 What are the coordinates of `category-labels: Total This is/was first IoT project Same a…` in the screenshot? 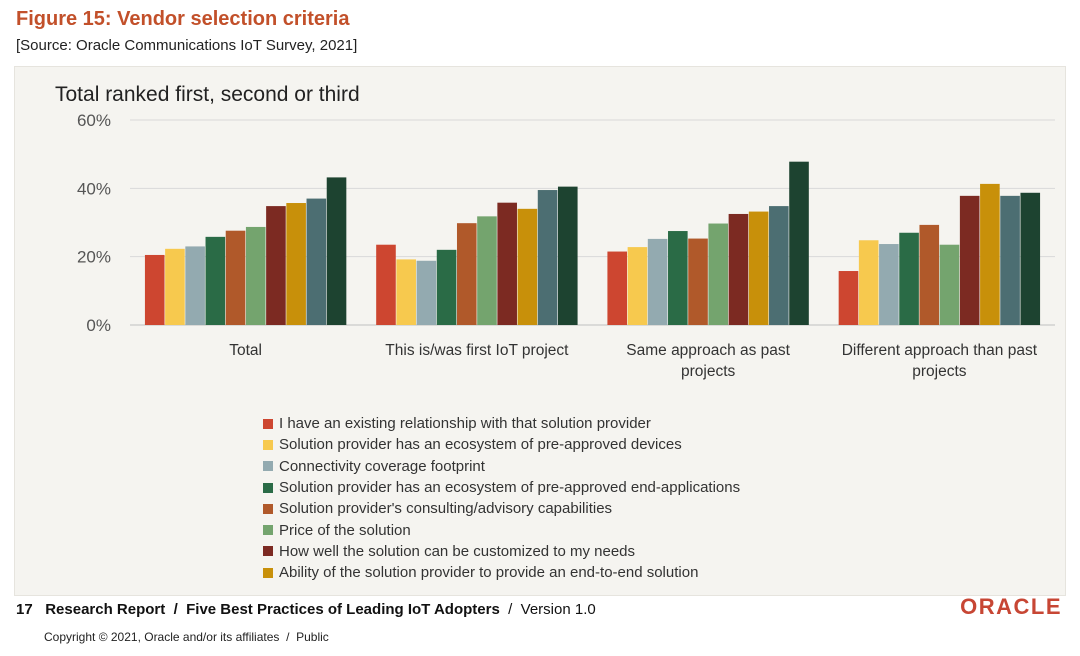 It's located at (633, 361).